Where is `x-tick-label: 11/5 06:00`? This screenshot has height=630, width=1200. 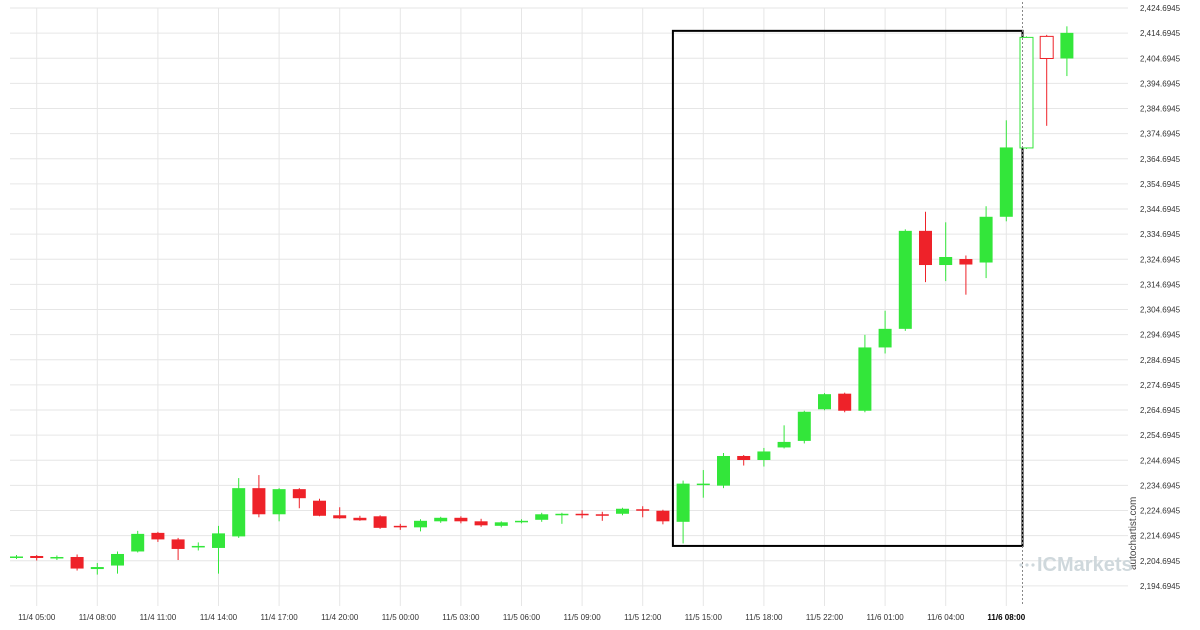
x-tick-label: 11/5 06:00 is located at coordinates (522, 617).